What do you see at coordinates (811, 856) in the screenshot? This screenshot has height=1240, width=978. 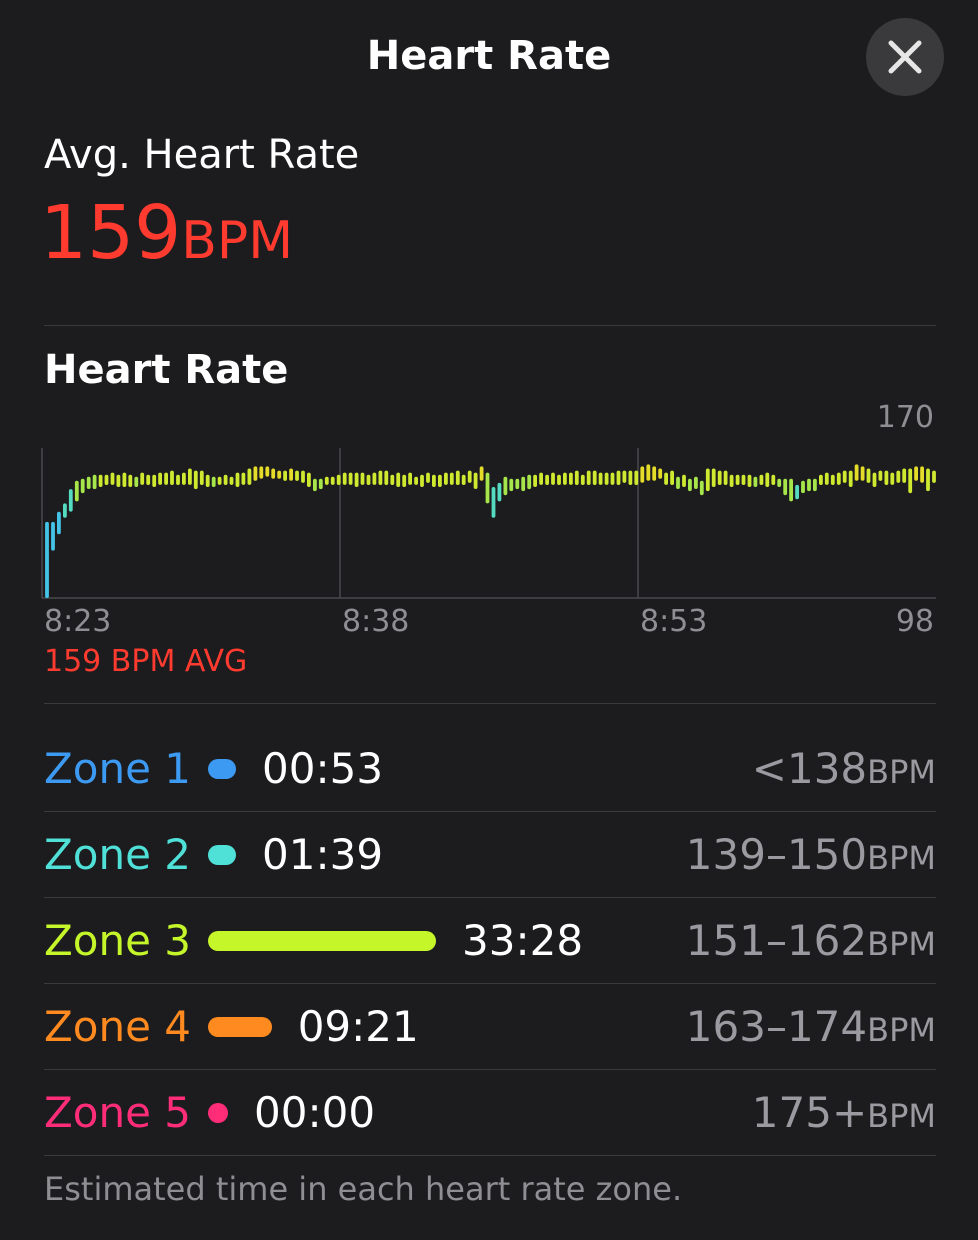 I see `zone-range: 139–150BPM` at bounding box center [811, 856].